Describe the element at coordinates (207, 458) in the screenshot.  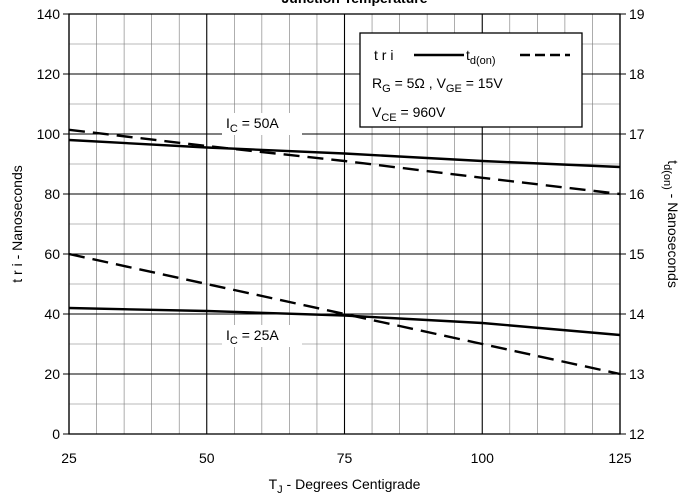
I see `x-tick-label: 50` at that location.